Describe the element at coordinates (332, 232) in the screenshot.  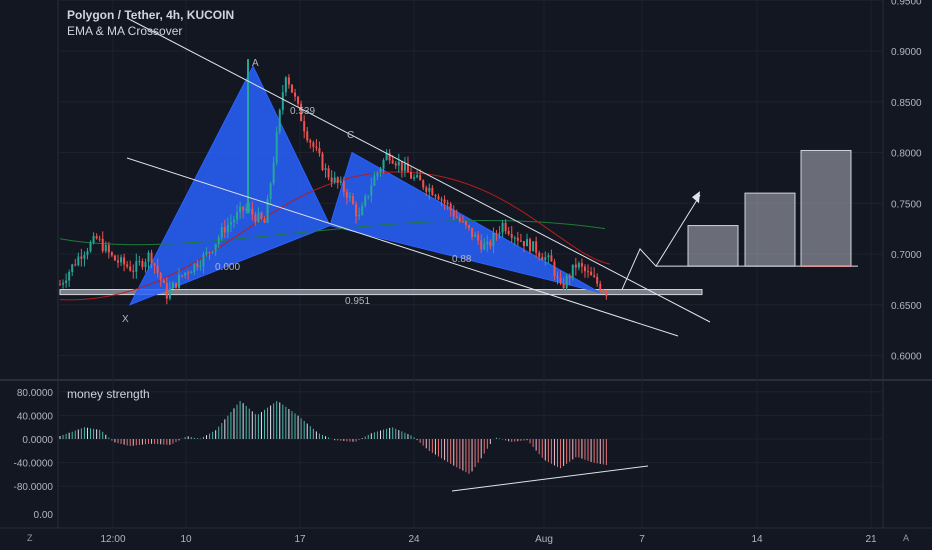
I see `ma-long-line` at that location.